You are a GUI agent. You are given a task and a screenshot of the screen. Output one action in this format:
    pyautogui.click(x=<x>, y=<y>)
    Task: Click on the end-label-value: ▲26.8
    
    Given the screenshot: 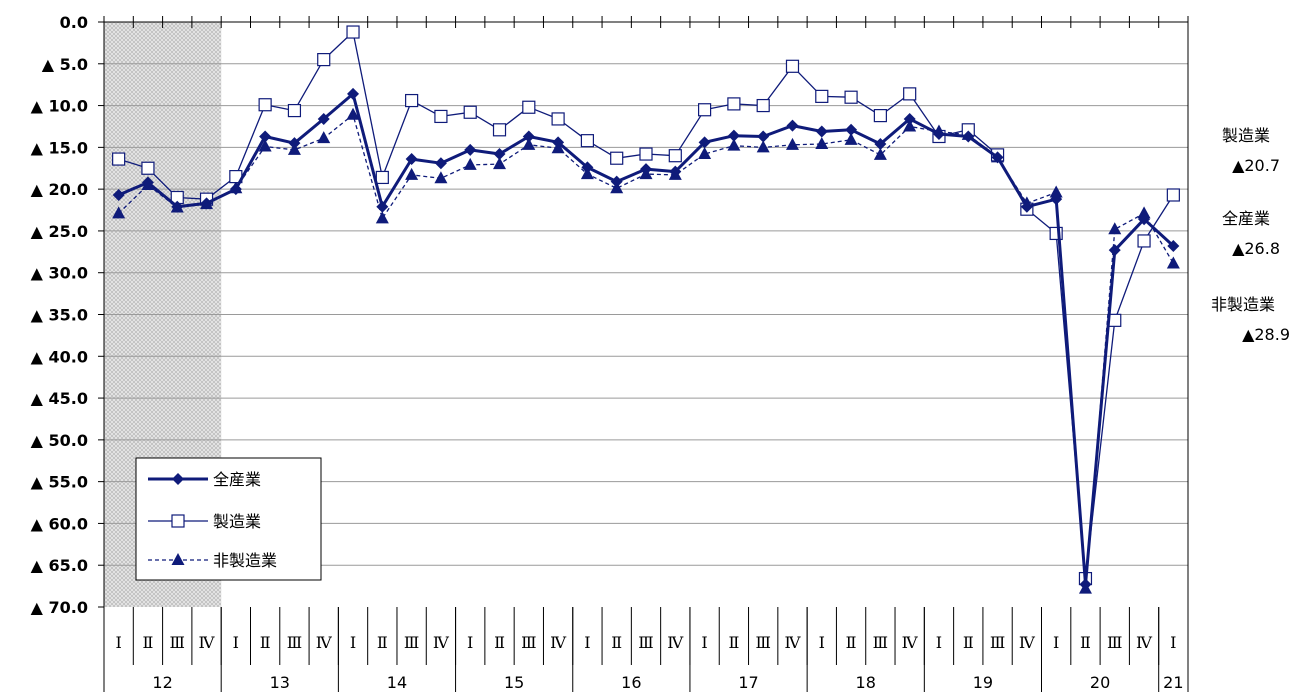 What is the action you would take?
    pyautogui.click(x=1256, y=248)
    